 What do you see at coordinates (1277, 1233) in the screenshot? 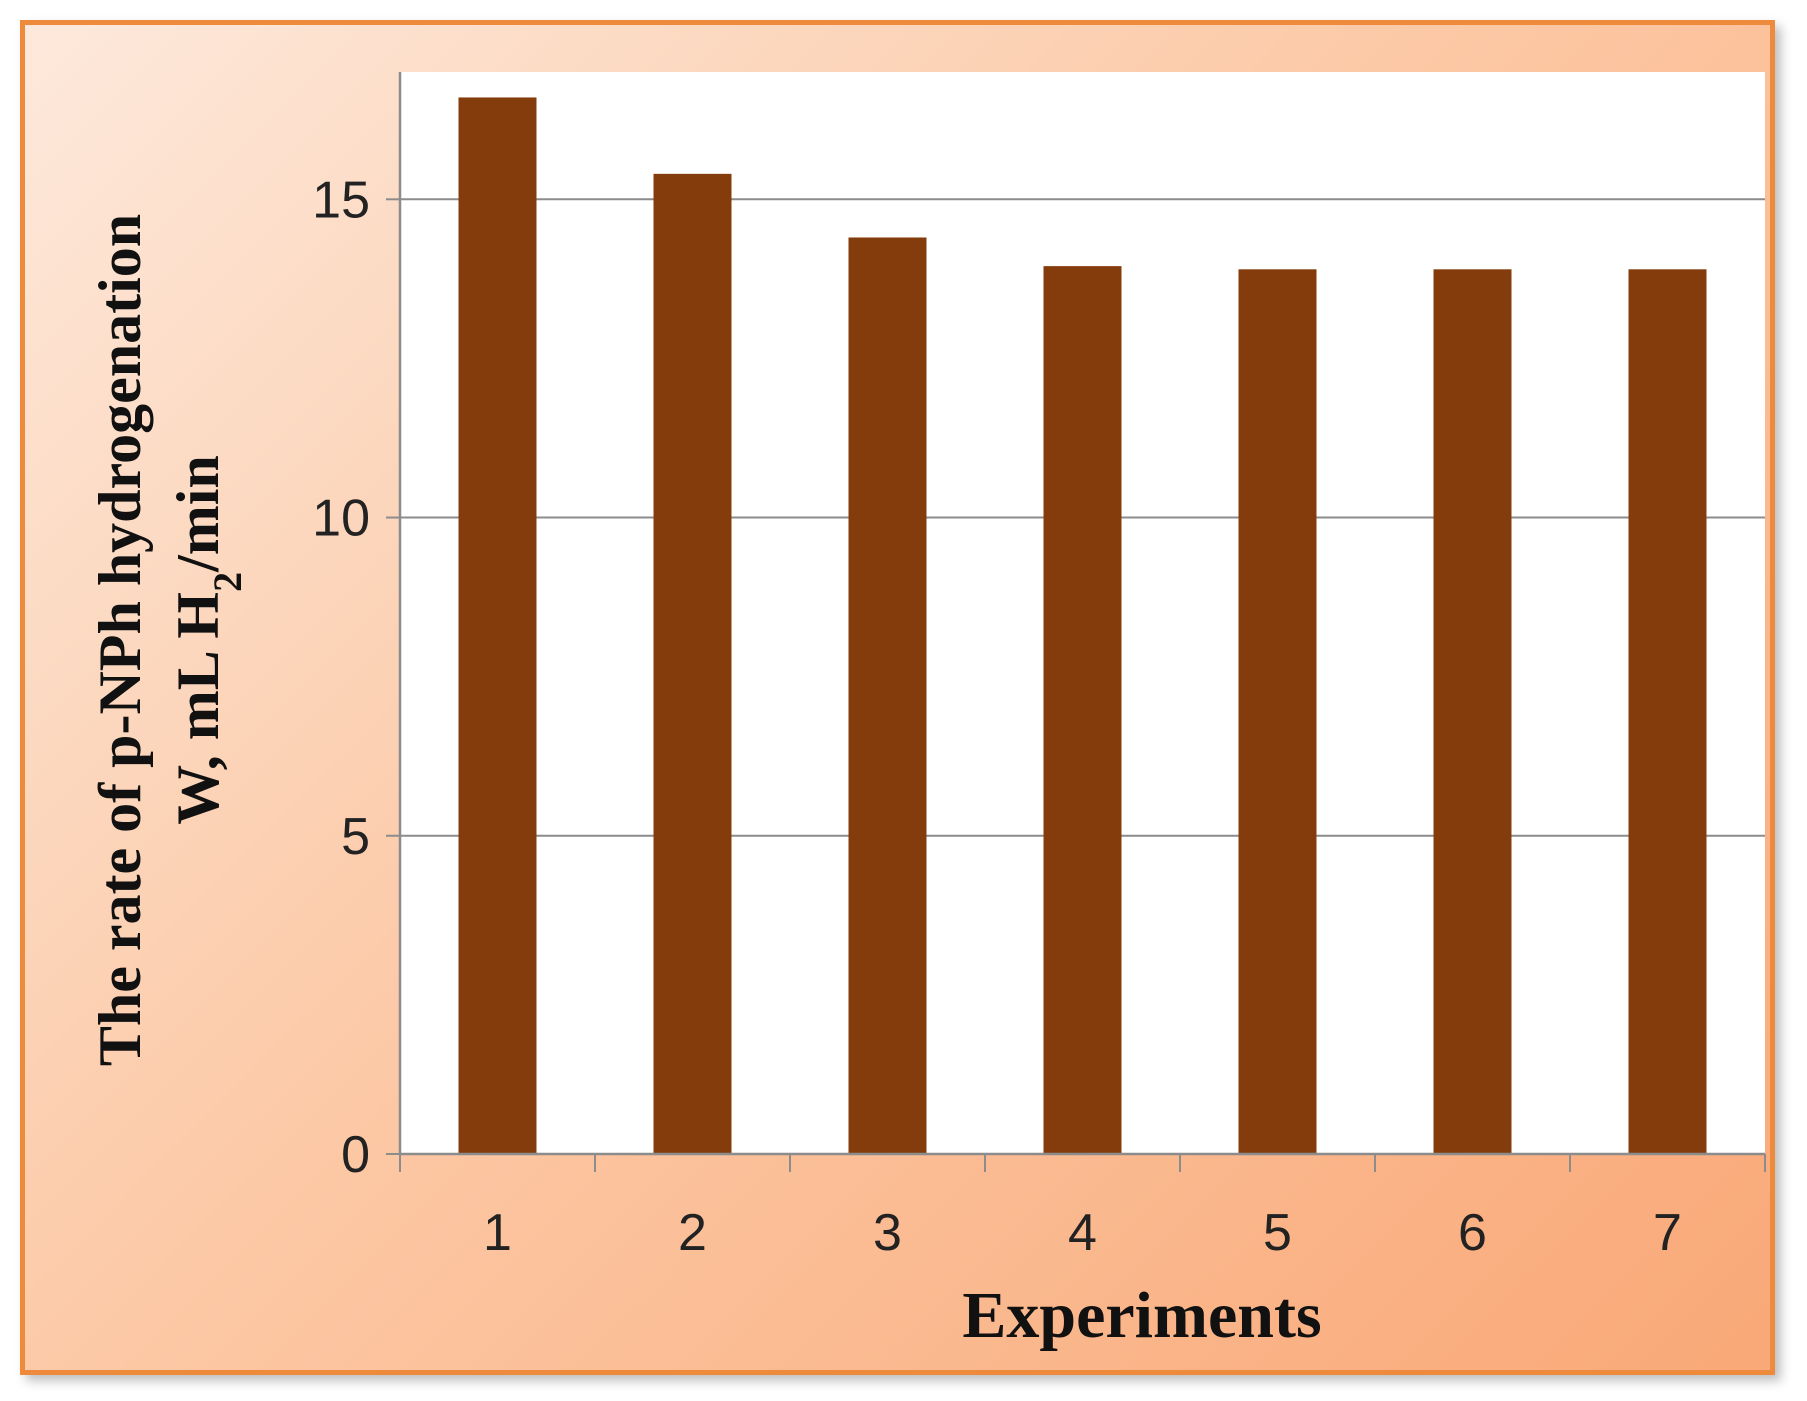
I see `x-tick-label-5: 5` at bounding box center [1277, 1233].